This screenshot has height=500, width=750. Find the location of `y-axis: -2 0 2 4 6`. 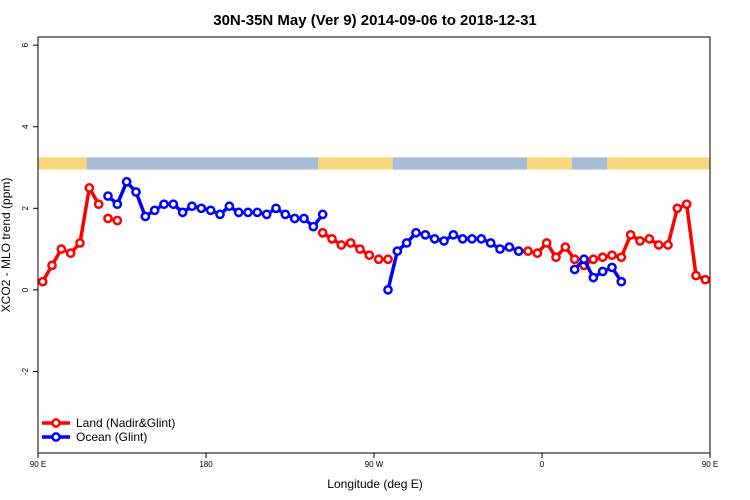

y-axis: -2 0 2 4 6 is located at coordinates (29, 208).